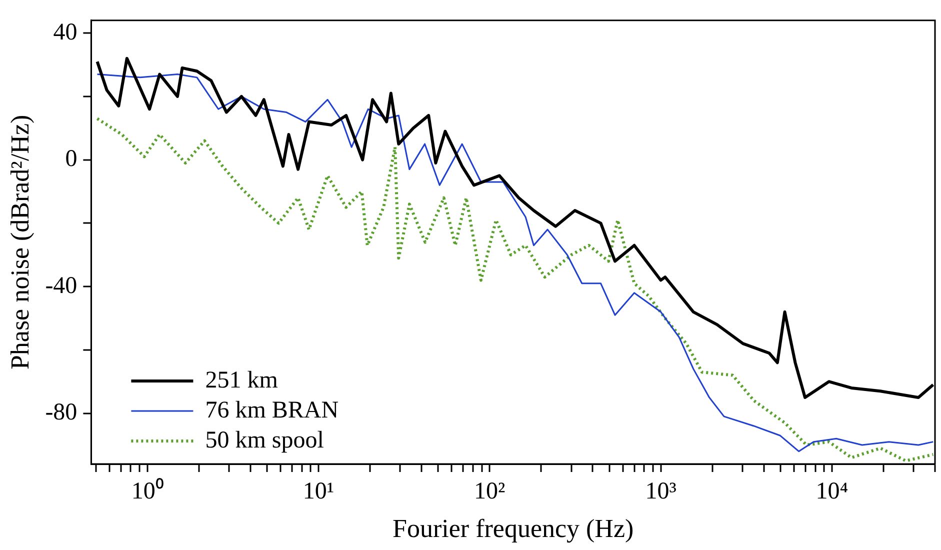 Image resolution: width=941 pixels, height=550 pixels. What do you see at coordinates (61, 285) in the screenshot?
I see `y-tick-label: -40` at bounding box center [61, 285].